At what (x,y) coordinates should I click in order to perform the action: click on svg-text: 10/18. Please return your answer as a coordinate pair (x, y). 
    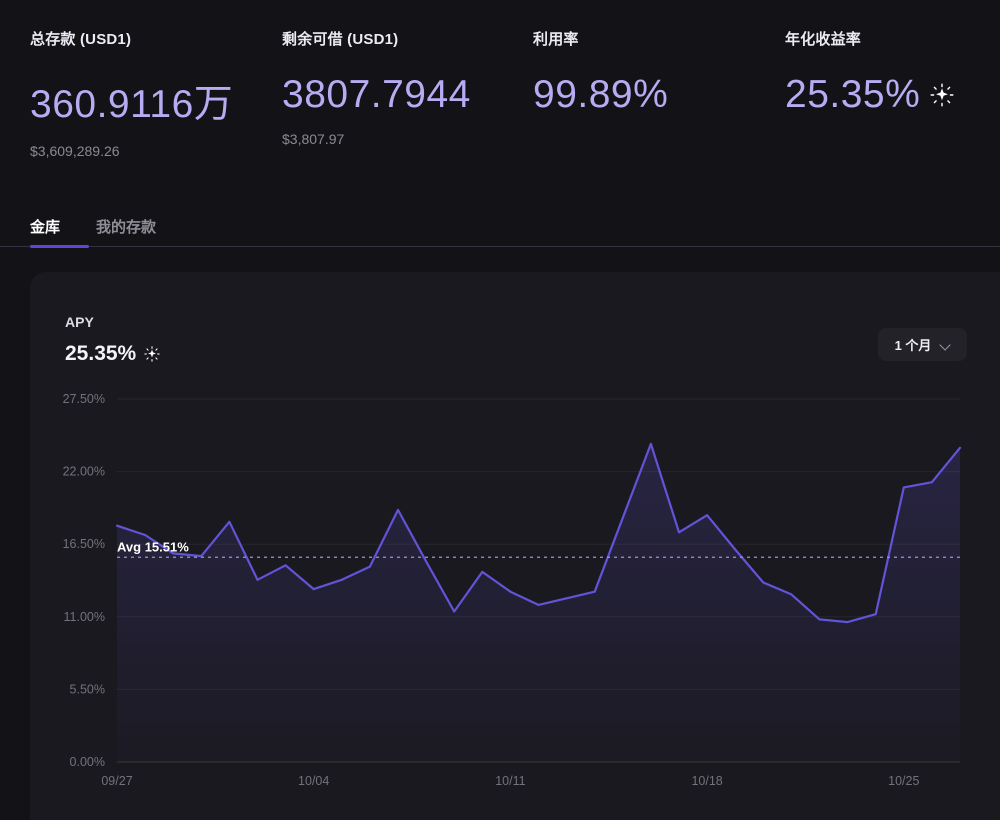
    Looking at the image, I should click on (706, 781).